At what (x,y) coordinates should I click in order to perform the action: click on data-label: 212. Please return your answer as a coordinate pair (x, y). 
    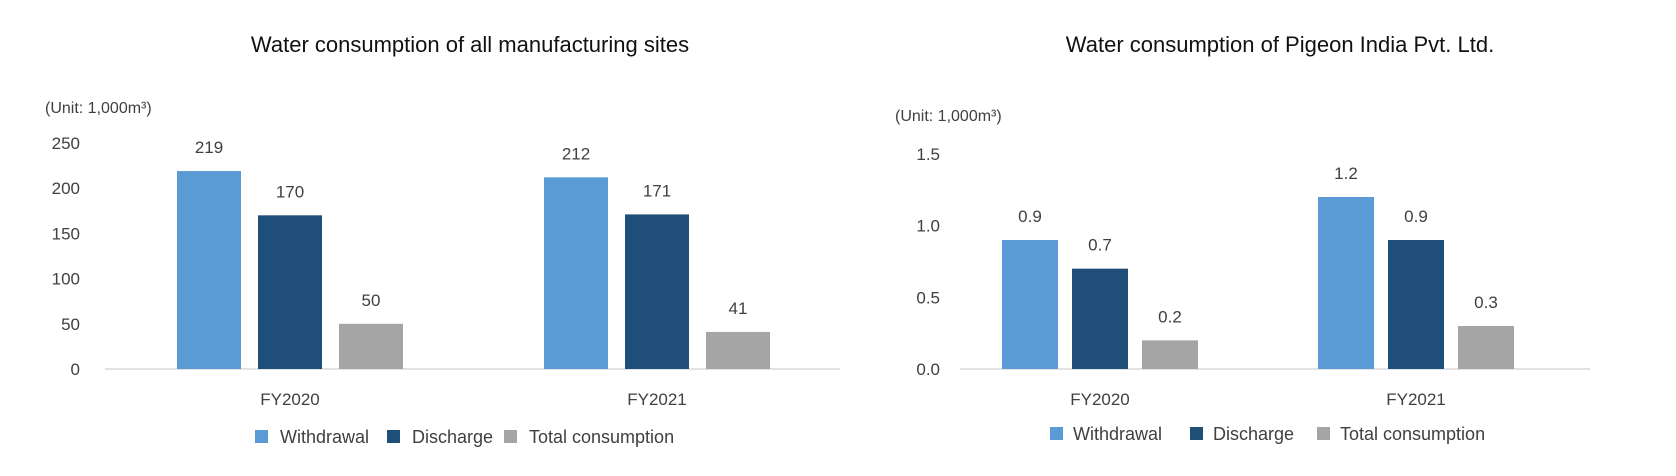
    Looking at the image, I should click on (576, 153).